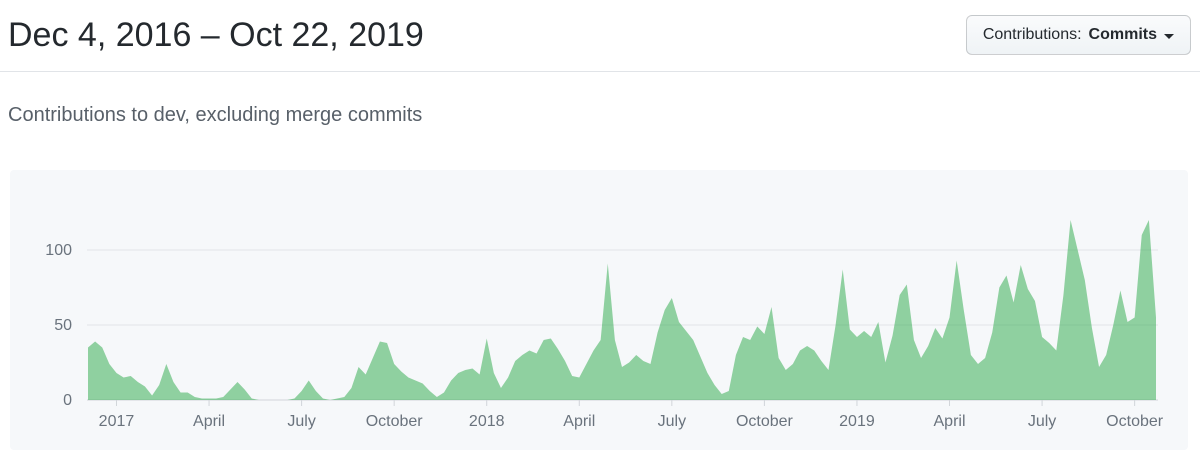 Image resolution: width=1200 pixels, height=472 pixels. Describe the element at coordinates (63, 325) in the screenshot. I see `y-axis-label: 50` at that location.